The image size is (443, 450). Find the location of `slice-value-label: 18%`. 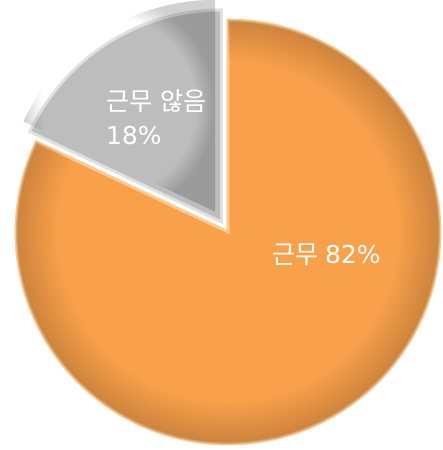

slice-value-label: 18% is located at coordinates (134, 135).